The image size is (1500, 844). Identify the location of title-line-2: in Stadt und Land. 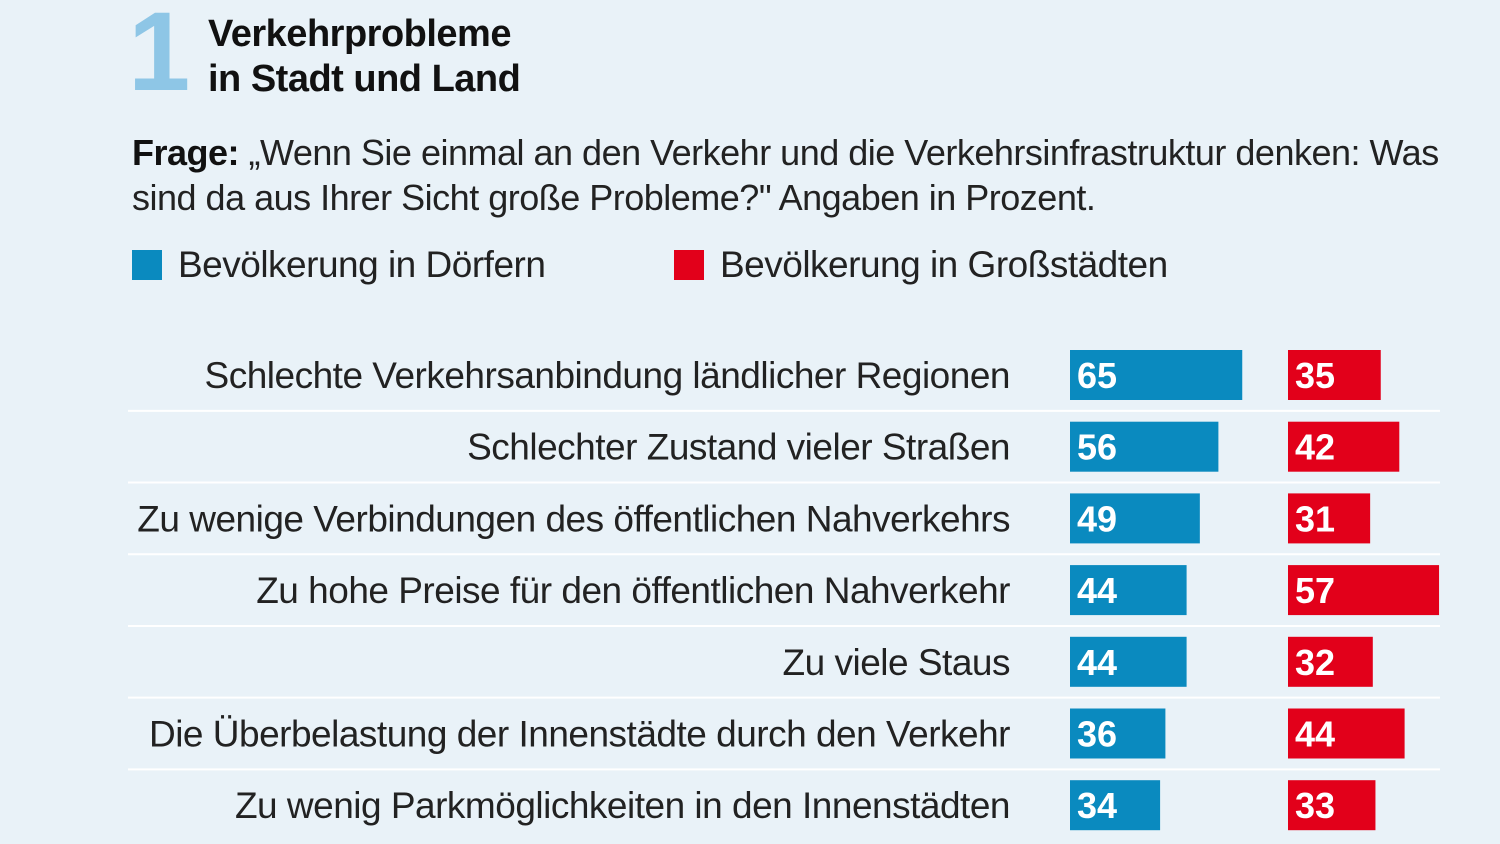
(364, 79).